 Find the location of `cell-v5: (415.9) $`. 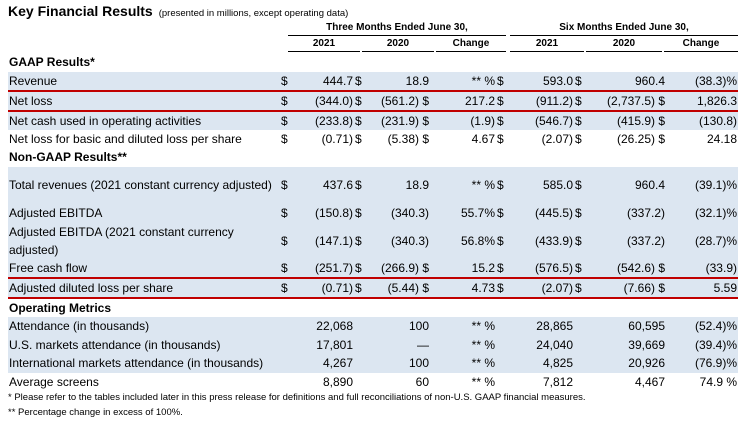

cell-v5: (415.9) $ is located at coordinates (627, 120).